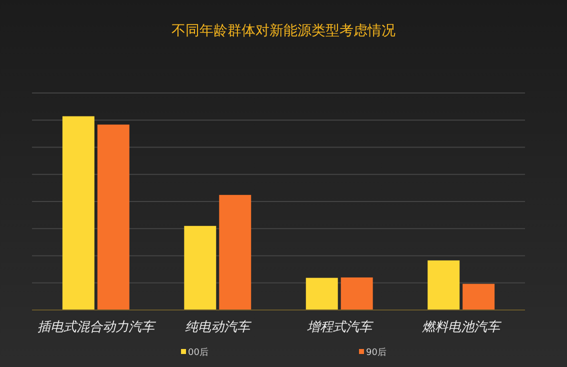 This screenshot has width=567, height=367. Describe the element at coordinates (376, 352) in the screenshot. I see `legend-label: 90后` at that location.